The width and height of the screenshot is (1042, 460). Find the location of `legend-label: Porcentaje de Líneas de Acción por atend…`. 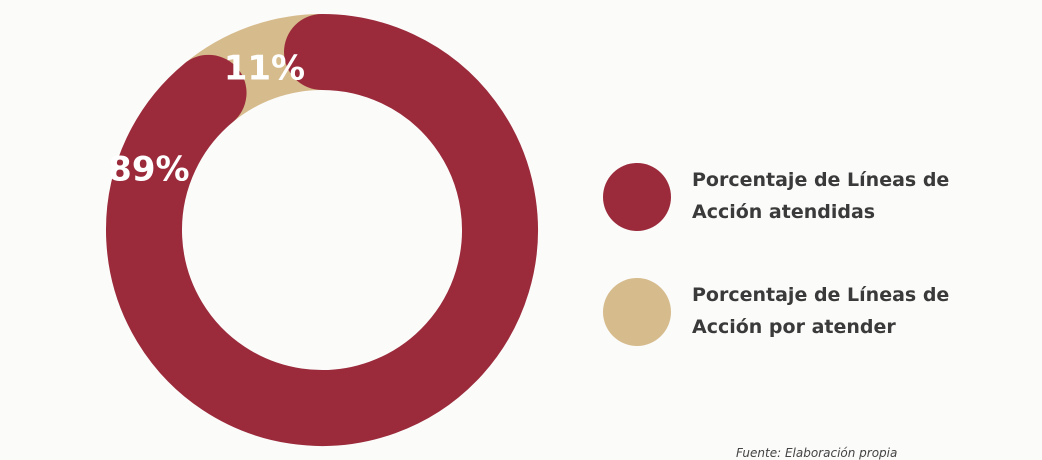

legend-label: Porcentaje de Líneas de Acción por atend… is located at coordinates (821, 311).